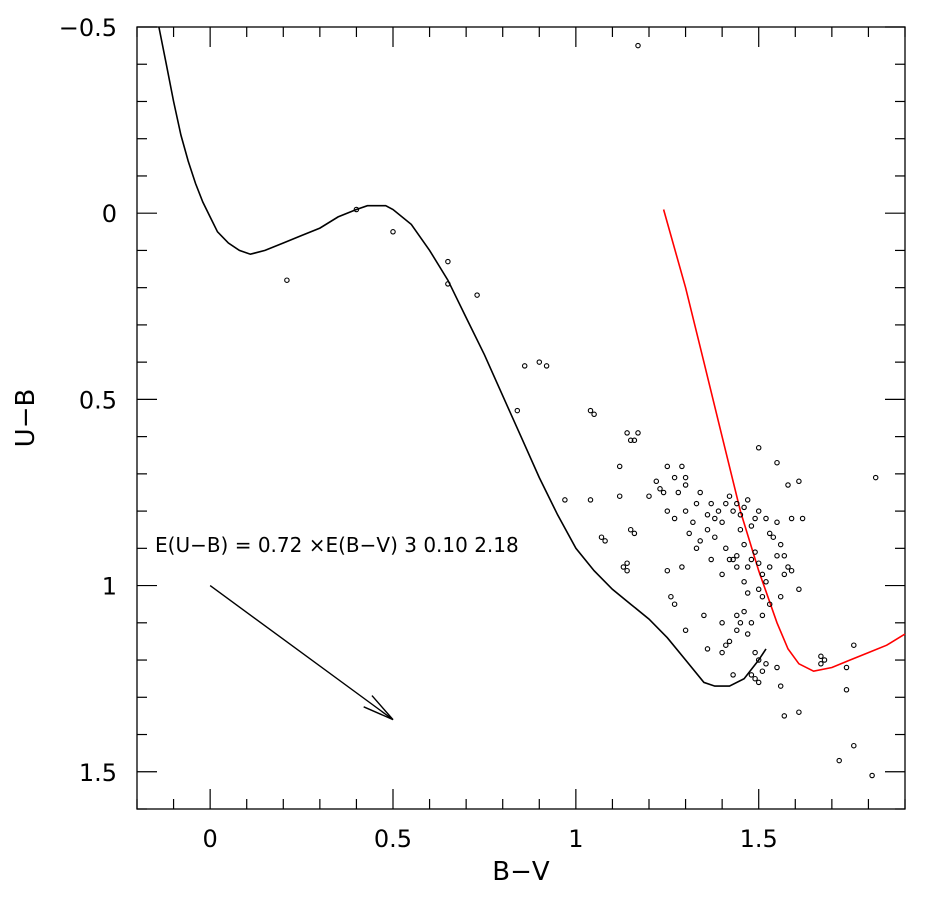 The image size is (948, 901). Describe the element at coordinates (378, 708) in the screenshot. I see `reddening-arrow-head` at that location.